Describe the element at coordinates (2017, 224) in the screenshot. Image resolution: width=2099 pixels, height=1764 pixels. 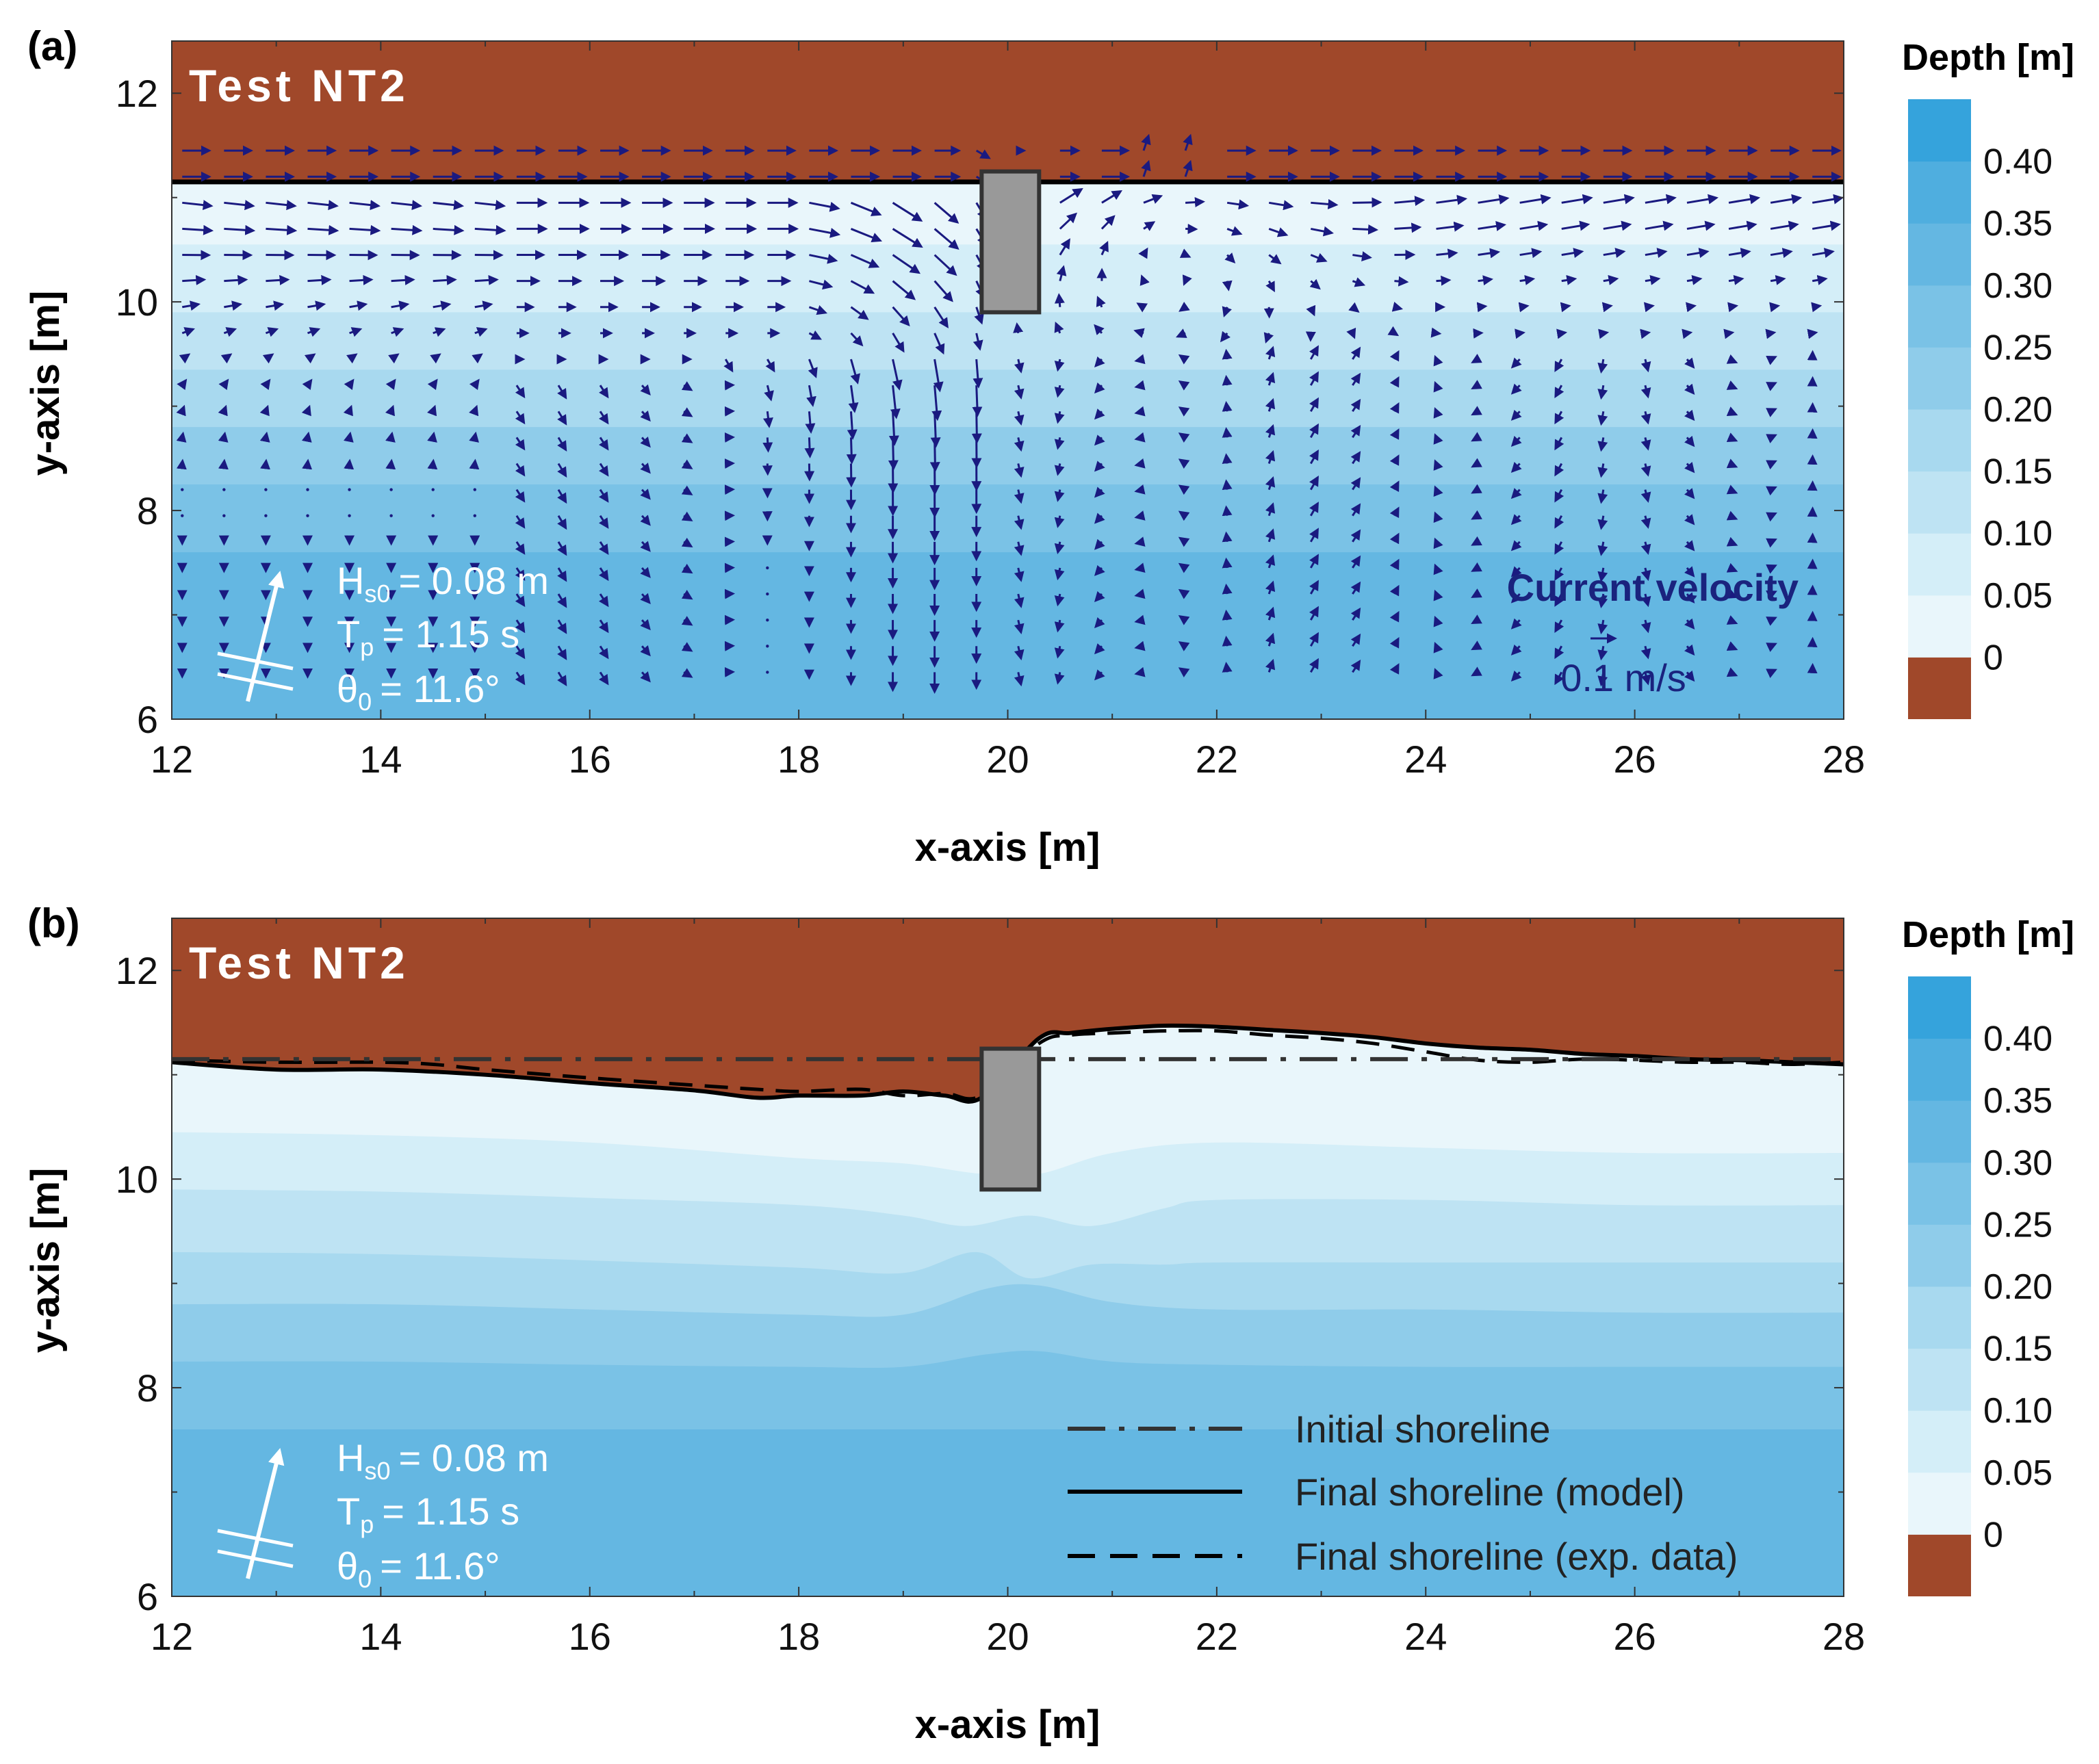
I see `colorbar-tick-label: 0.35` at that location.